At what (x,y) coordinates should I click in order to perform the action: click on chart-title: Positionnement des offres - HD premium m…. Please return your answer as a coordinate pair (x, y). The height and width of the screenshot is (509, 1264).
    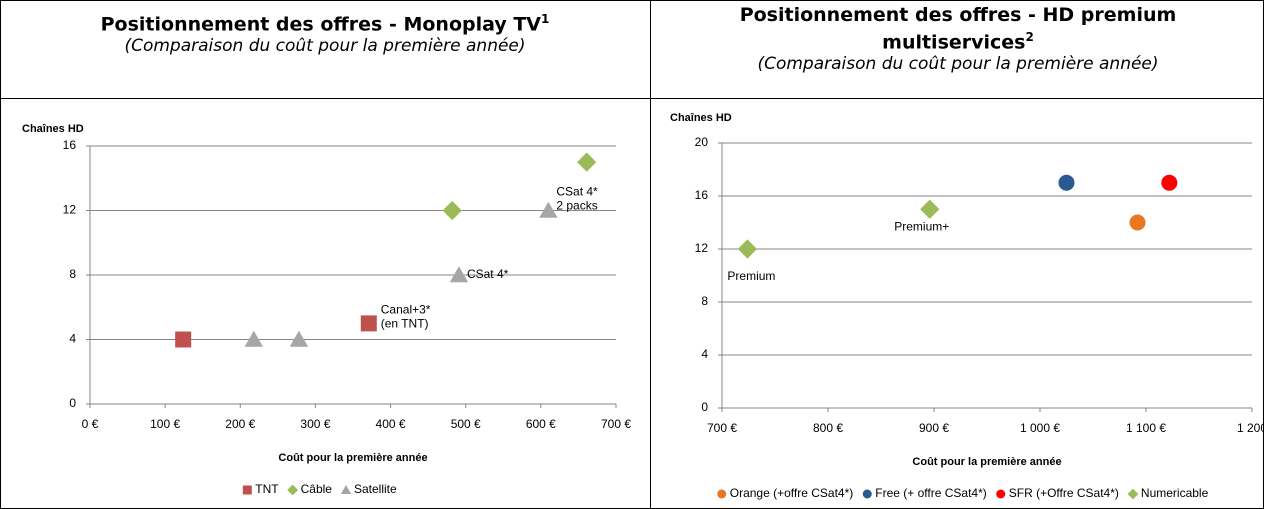
    Looking at the image, I should click on (958, 29).